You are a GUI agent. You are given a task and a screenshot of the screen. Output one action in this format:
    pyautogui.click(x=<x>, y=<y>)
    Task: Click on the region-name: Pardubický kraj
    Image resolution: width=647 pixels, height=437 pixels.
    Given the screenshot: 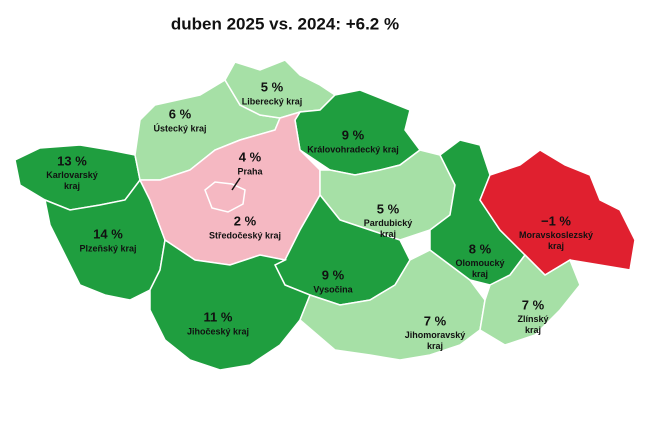 What is the action you would take?
    pyautogui.click(x=388, y=228)
    